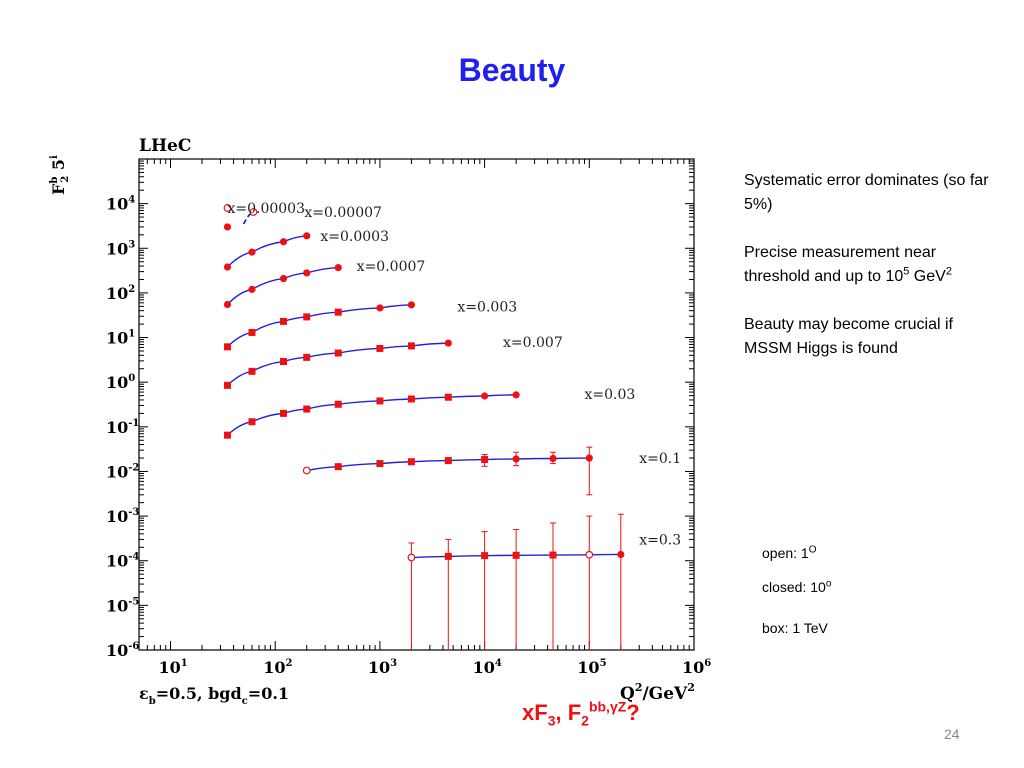  Describe the element at coordinates (581, 713) in the screenshot. I see `bottom-question: xF3, F2bb,γZ?` at that location.